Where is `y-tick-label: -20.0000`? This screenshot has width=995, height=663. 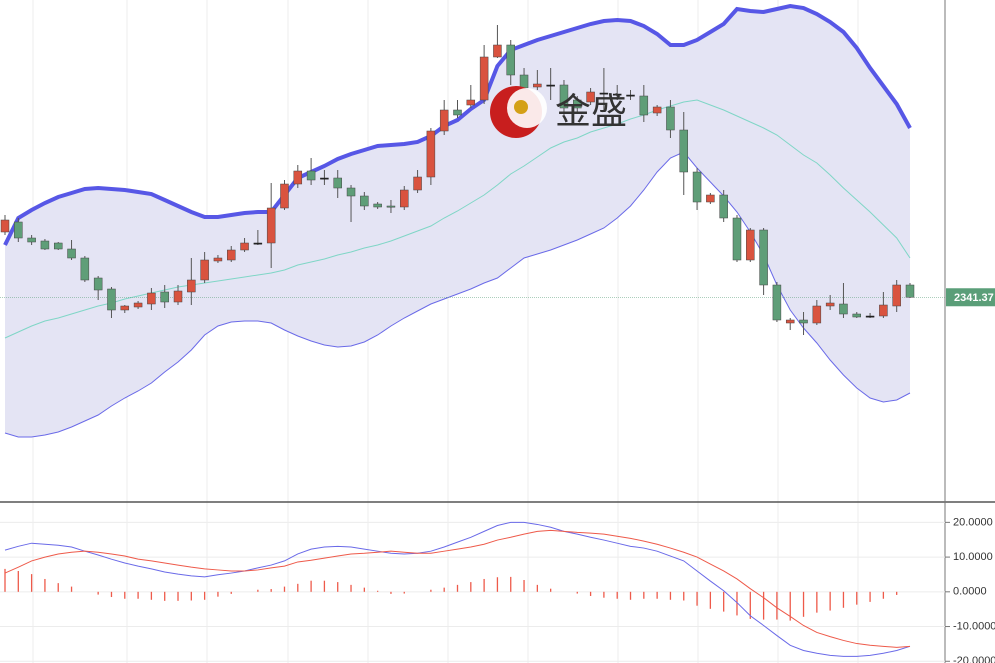 y-tick-label: -20.0000 is located at coordinates (974, 659).